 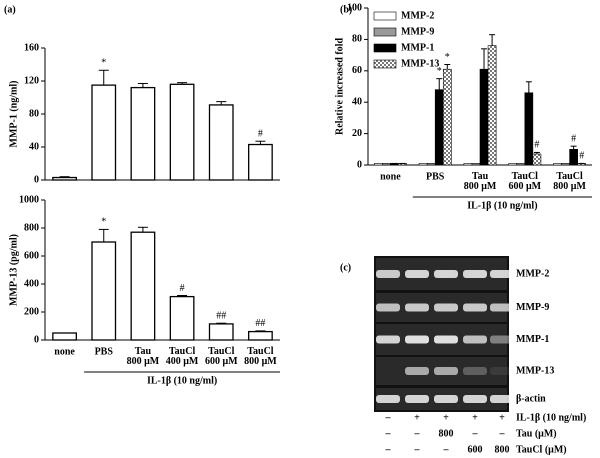 What do you see at coordinates (31, 227) in the screenshot?
I see `y-tick-label: 800` at bounding box center [31, 227].